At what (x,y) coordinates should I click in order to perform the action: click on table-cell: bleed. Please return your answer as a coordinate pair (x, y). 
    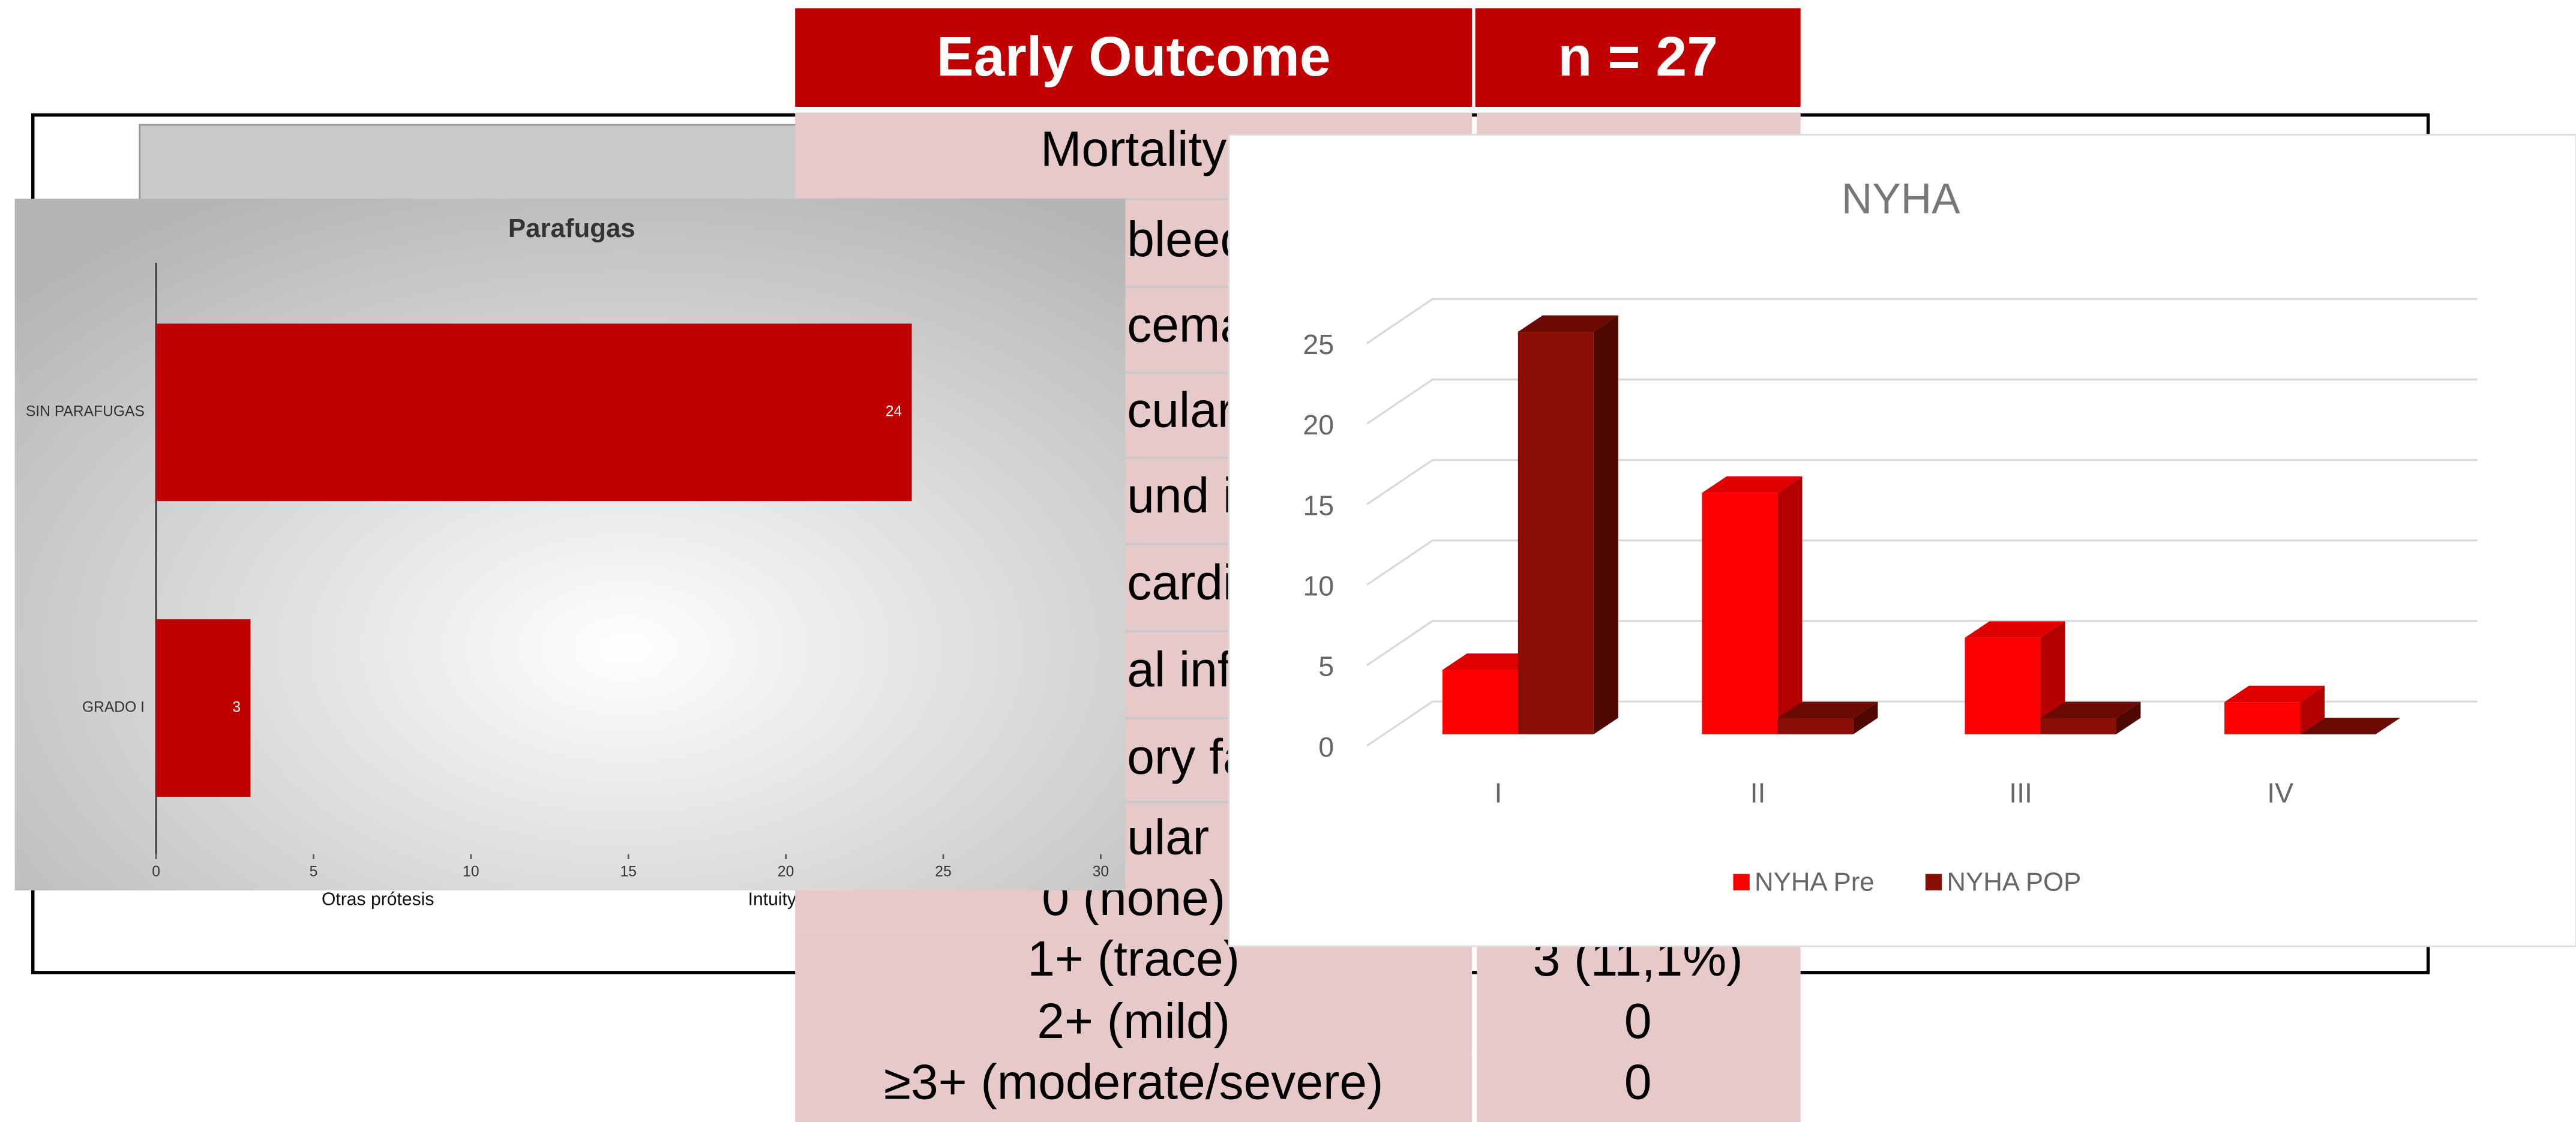
    Looking at the image, I should click on (1187, 239).